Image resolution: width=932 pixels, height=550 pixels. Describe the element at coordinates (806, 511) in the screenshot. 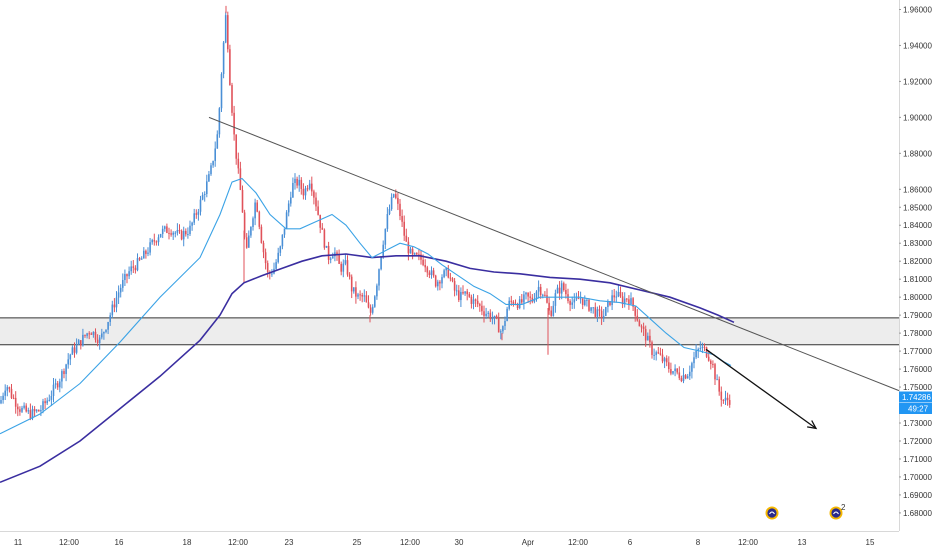

I see `event-icons: 2` at that location.